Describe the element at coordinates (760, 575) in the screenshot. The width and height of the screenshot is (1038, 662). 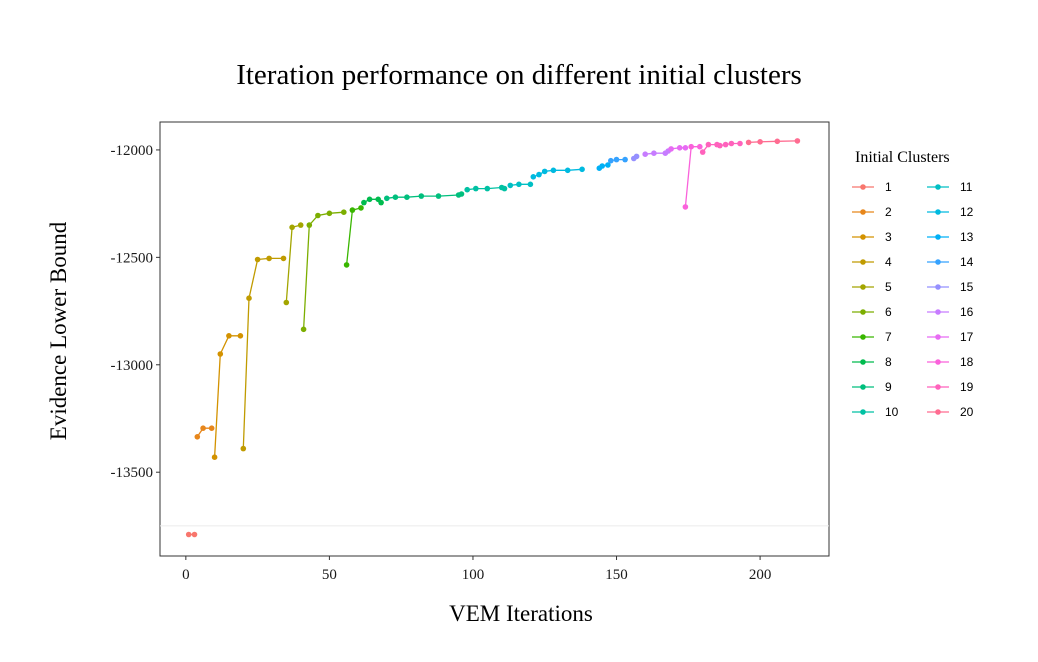
I see `x-tick-label: 200` at that location.